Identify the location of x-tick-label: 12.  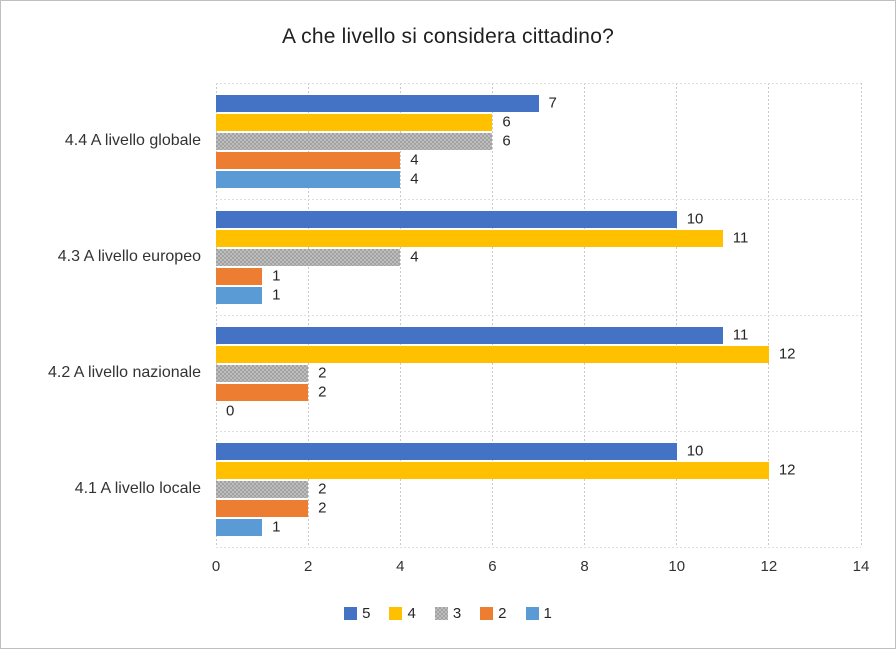
(769, 566).